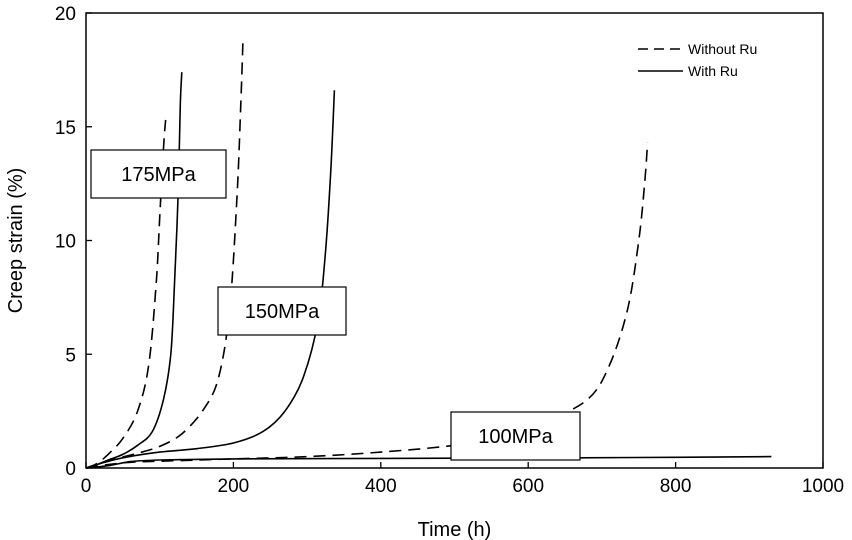 The image size is (852, 540). I want to click on legend: Without Ru With Ru, so click(697, 60).